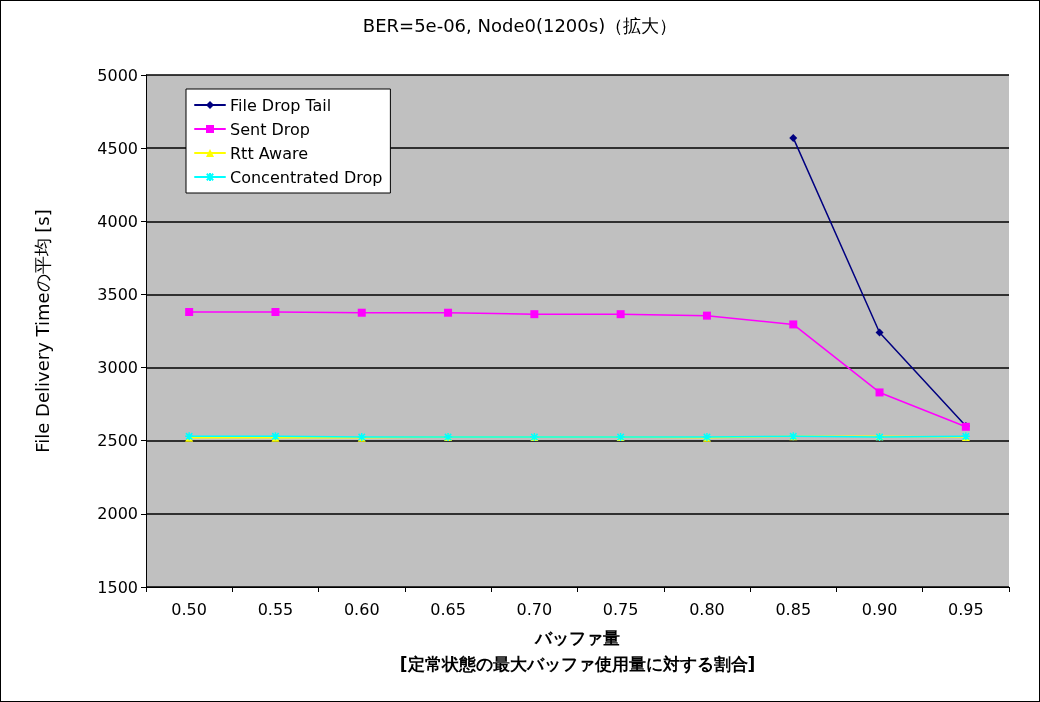  I want to click on x-tick-label: 0.90, so click(879, 609).